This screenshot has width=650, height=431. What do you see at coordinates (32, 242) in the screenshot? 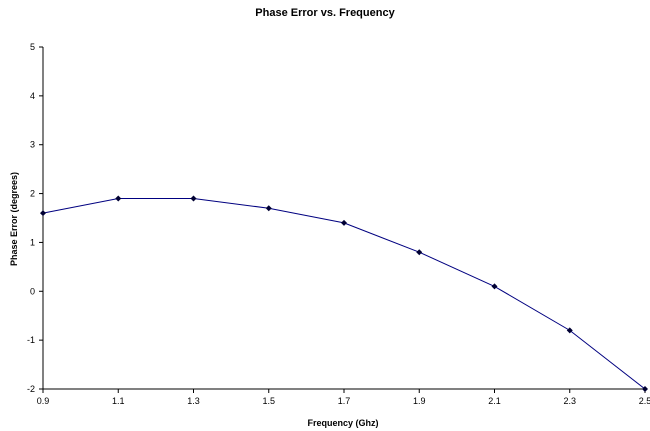
I see `y-tick-label: 1` at bounding box center [32, 242].